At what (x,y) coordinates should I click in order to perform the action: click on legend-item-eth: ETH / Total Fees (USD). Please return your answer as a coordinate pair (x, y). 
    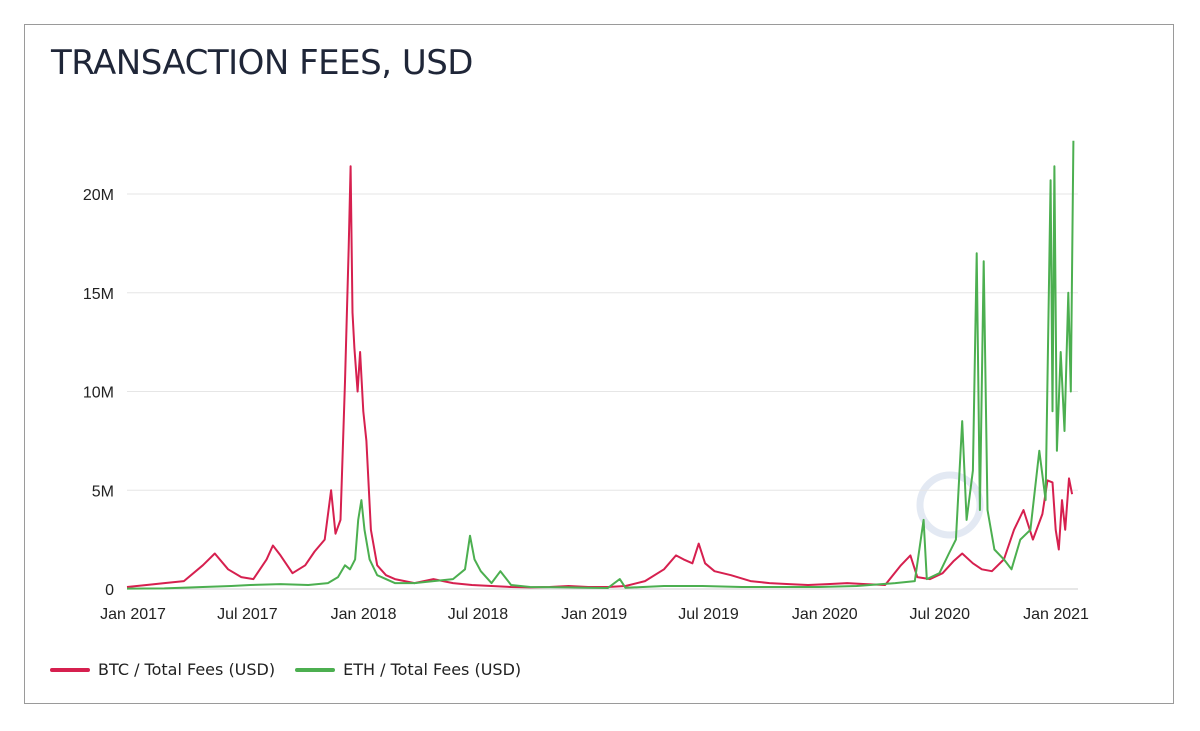
    Looking at the image, I should click on (408, 669).